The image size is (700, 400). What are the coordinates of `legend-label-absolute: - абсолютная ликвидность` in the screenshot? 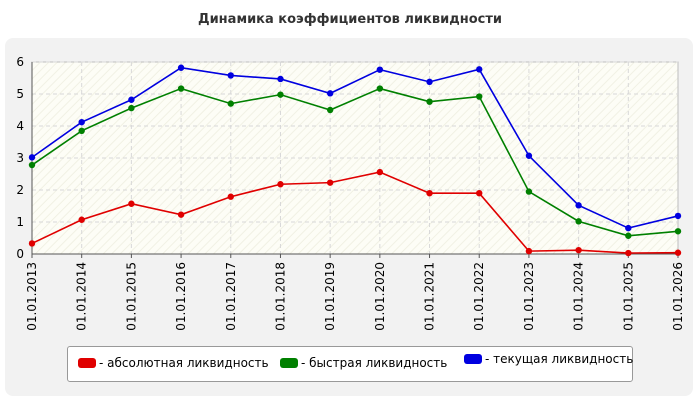 It's located at (184, 363).